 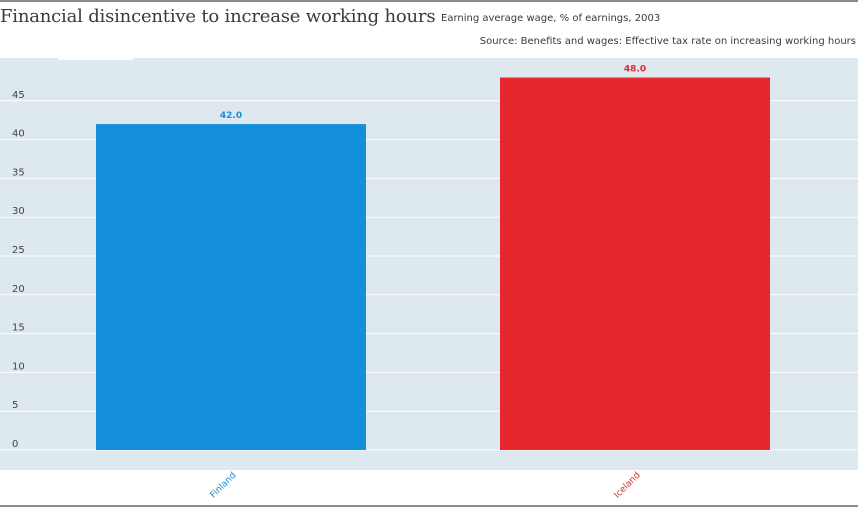 I want to click on bottom-rule, so click(x=429, y=506).